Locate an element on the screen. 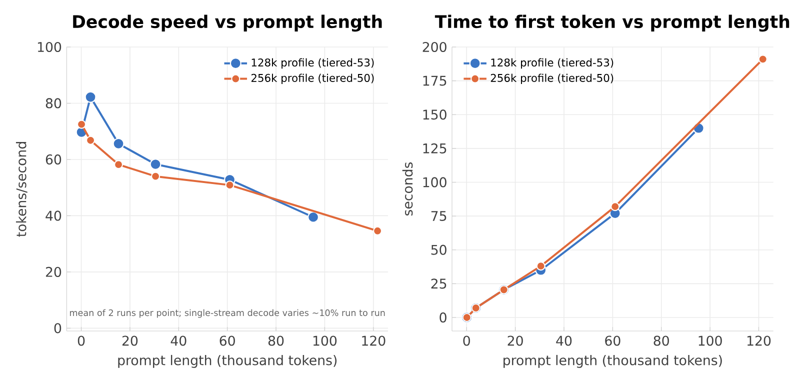  y-tick-label: 40 is located at coordinates (54, 215).